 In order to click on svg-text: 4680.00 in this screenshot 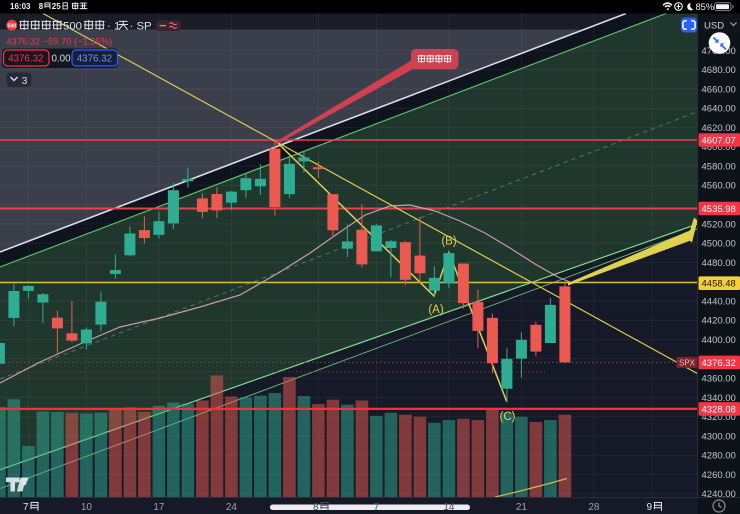, I will do `click(719, 70)`.